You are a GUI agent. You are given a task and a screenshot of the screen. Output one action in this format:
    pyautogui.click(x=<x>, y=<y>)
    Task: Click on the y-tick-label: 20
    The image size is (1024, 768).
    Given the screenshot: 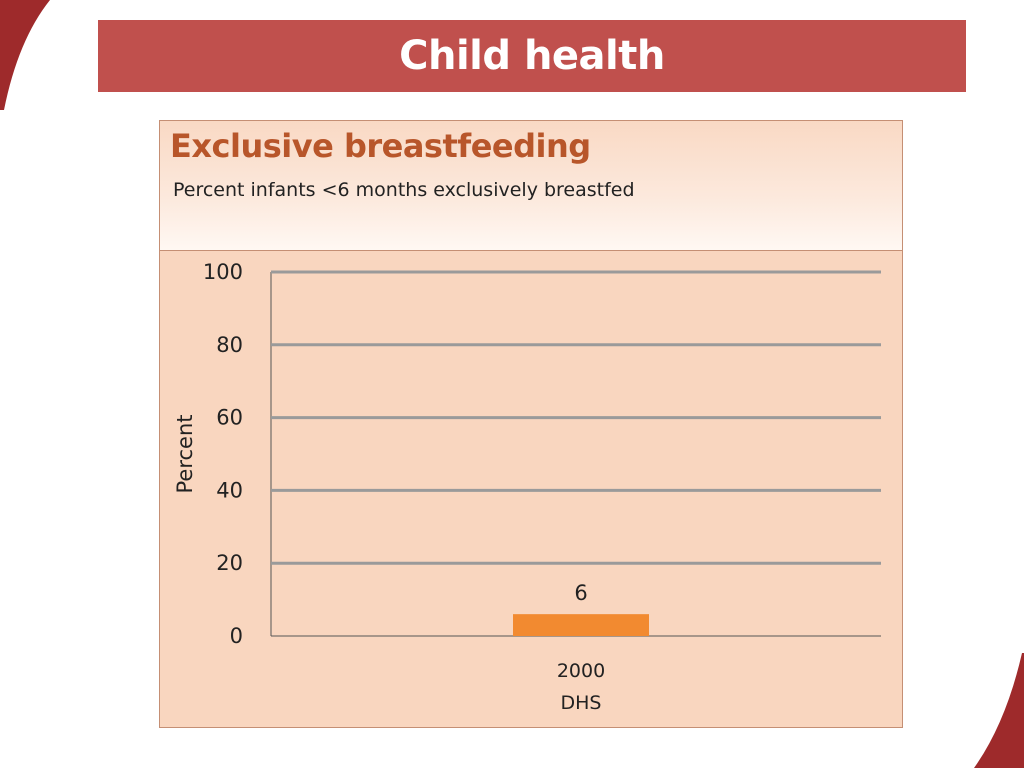 What is the action you would take?
    pyautogui.click(x=229, y=563)
    